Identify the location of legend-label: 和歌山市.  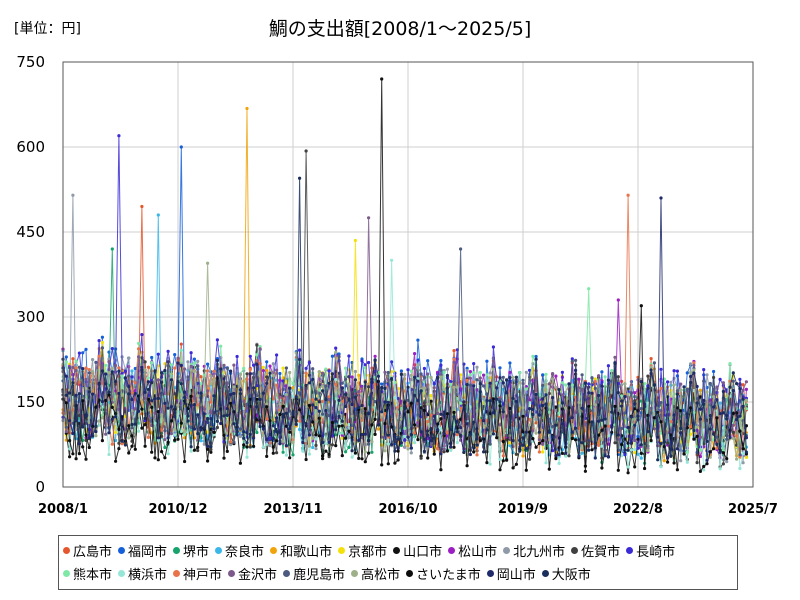
(306, 552).